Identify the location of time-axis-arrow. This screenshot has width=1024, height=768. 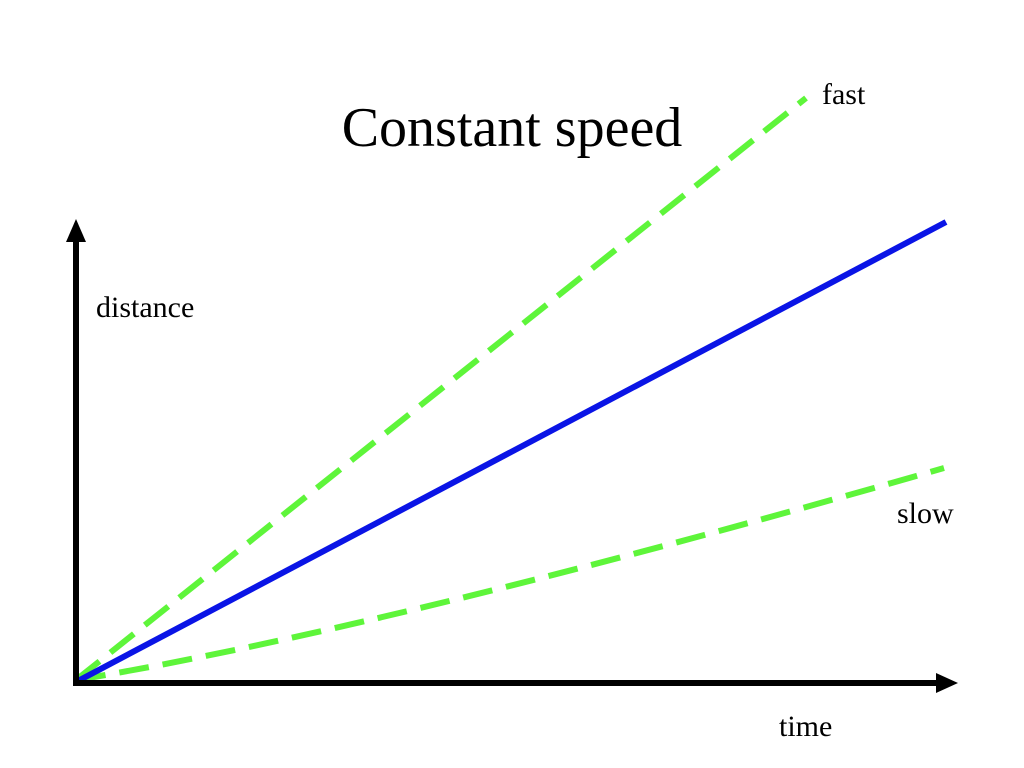
(947, 683).